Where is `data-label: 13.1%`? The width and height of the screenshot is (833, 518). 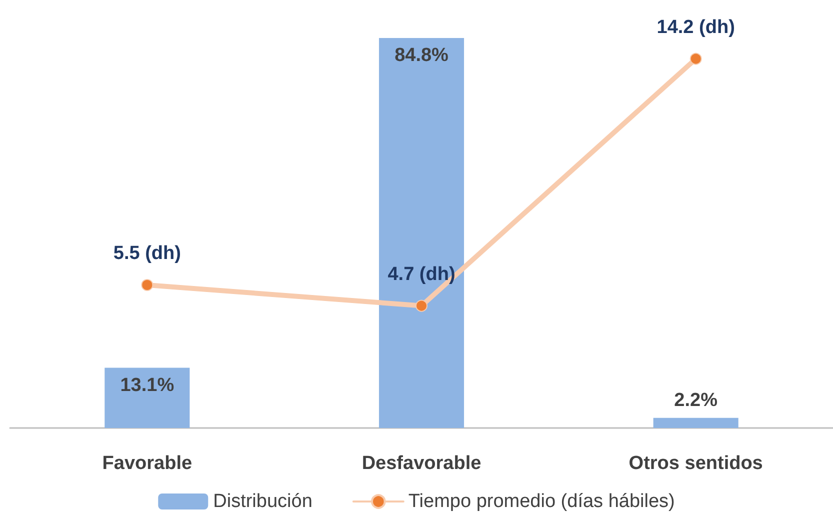
data-label: 13.1% is located at coordinates (147, 385).